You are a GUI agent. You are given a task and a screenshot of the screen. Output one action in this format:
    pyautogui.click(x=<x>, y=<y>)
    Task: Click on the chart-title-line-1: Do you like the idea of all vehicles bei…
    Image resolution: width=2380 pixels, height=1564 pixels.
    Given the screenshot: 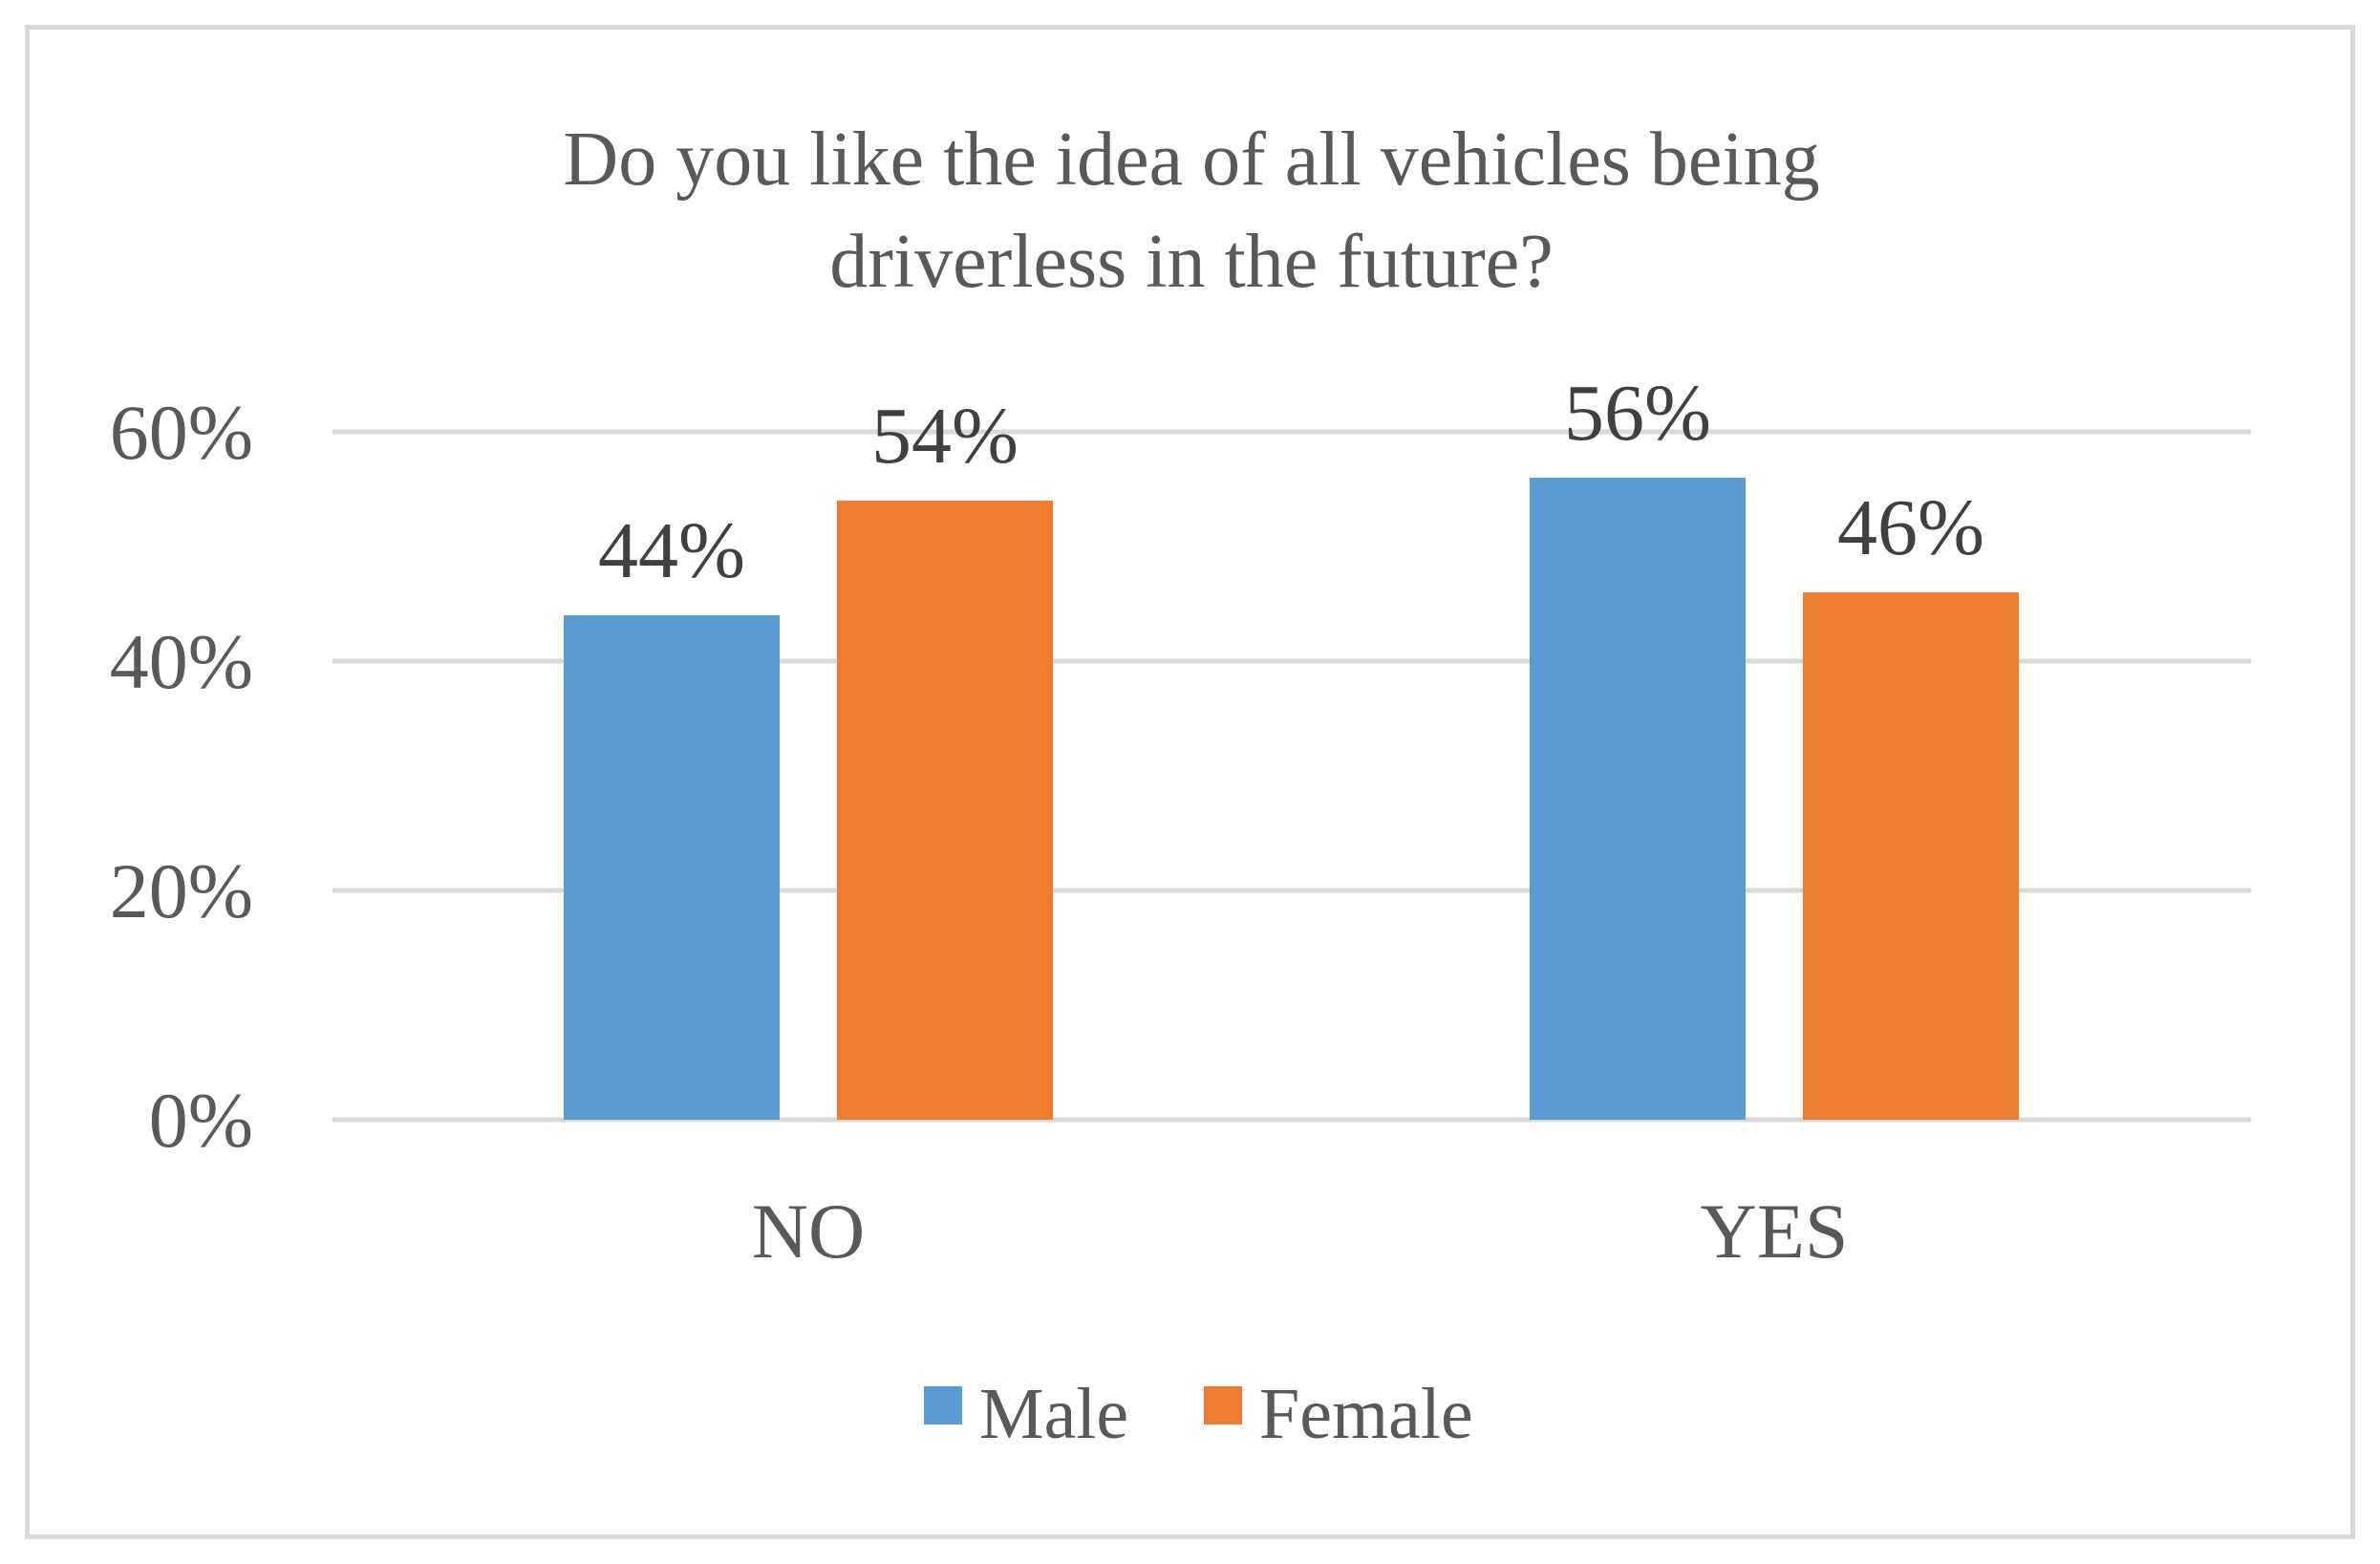 What is the action you would take?
    pyautogui.click(x=1191, y=160)
    